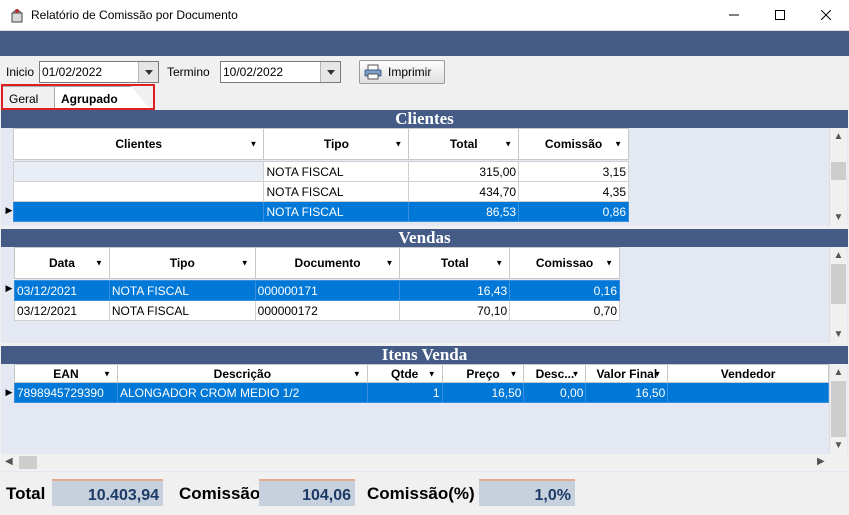 This screenshot has height=515, width=849. I want to click on itens-hscroll: ◀ ▶, so click(424, 462).